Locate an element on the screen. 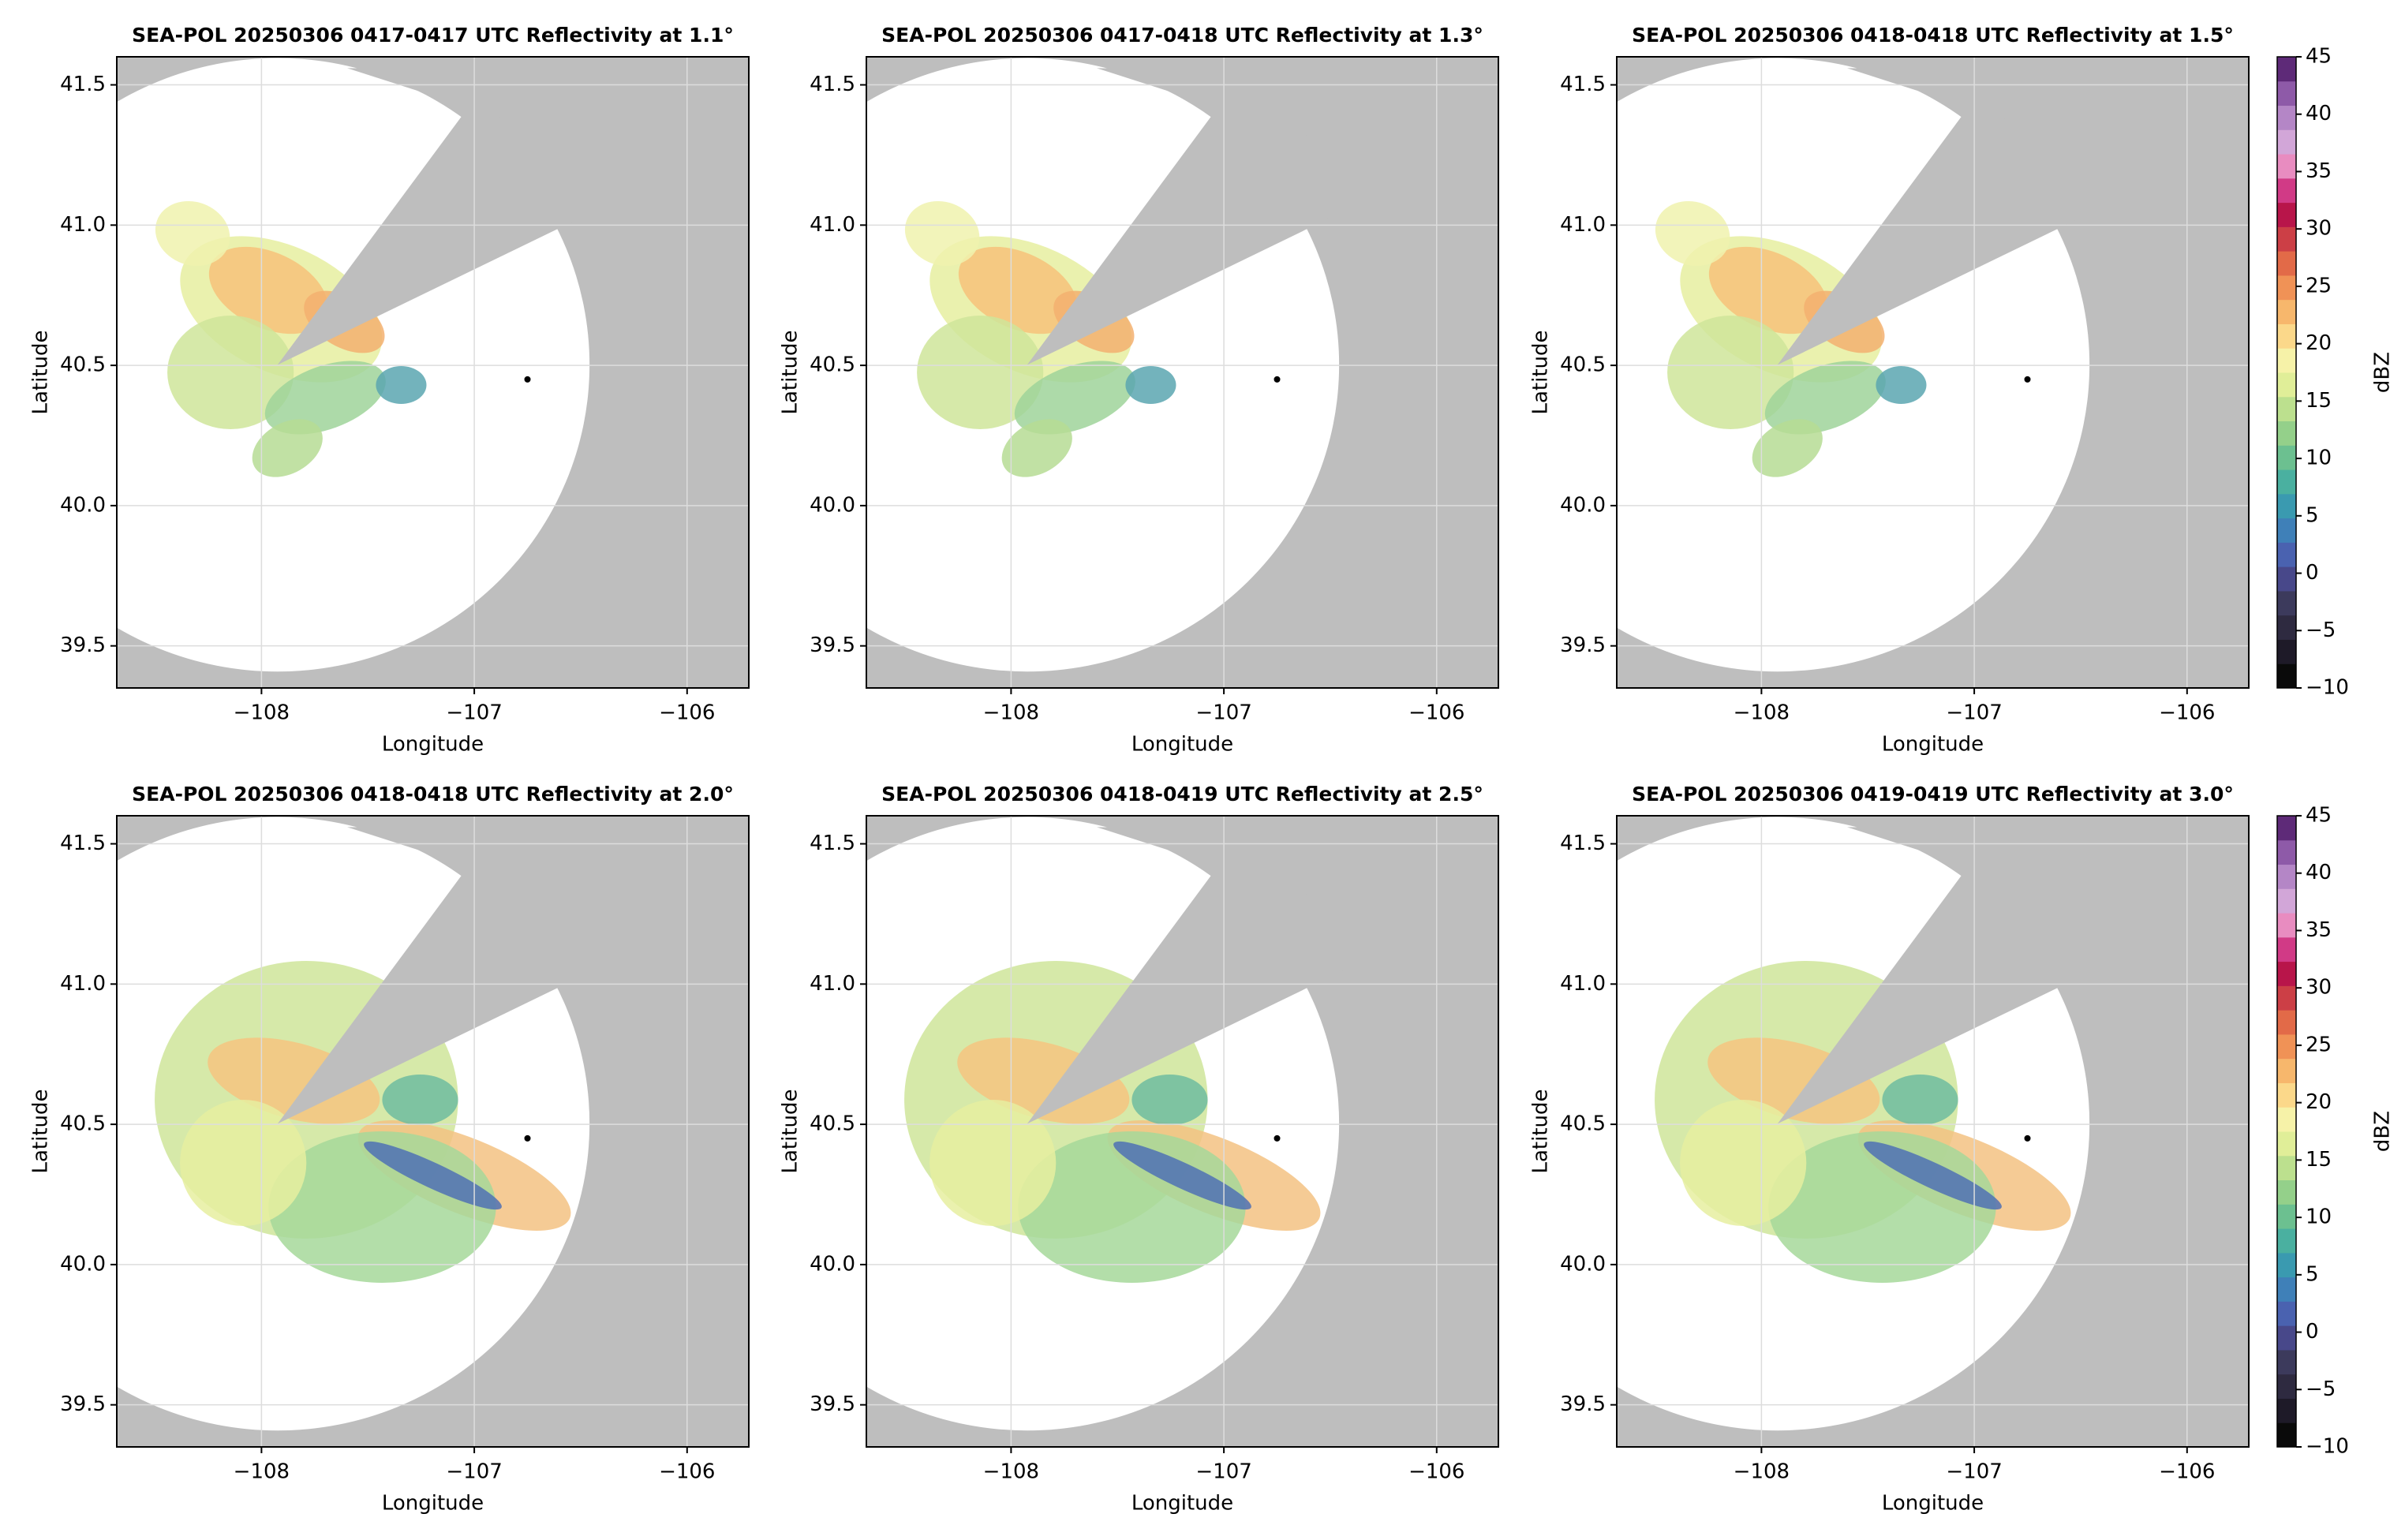 Image resolution: width=2405 pixels, height=1540 pixels. colorbar-tick-label: 10 is located at coordinates (2319, 458).